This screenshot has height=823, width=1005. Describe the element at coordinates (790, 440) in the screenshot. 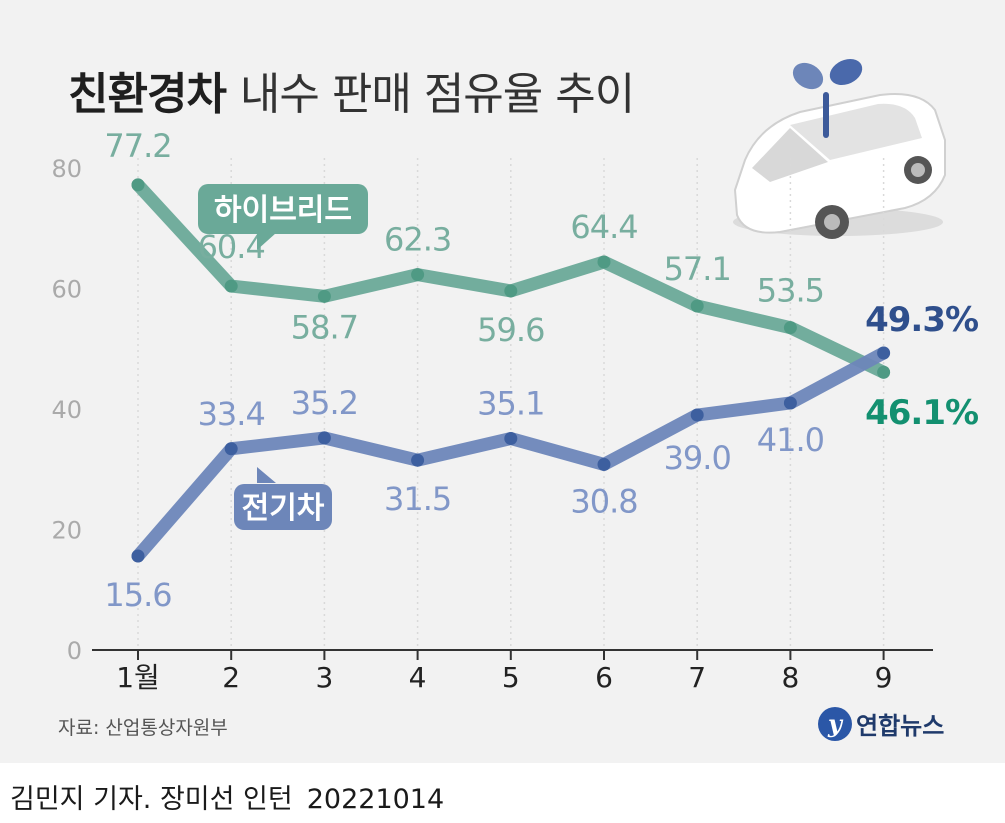

I see `data-label: 41.0` at that location.